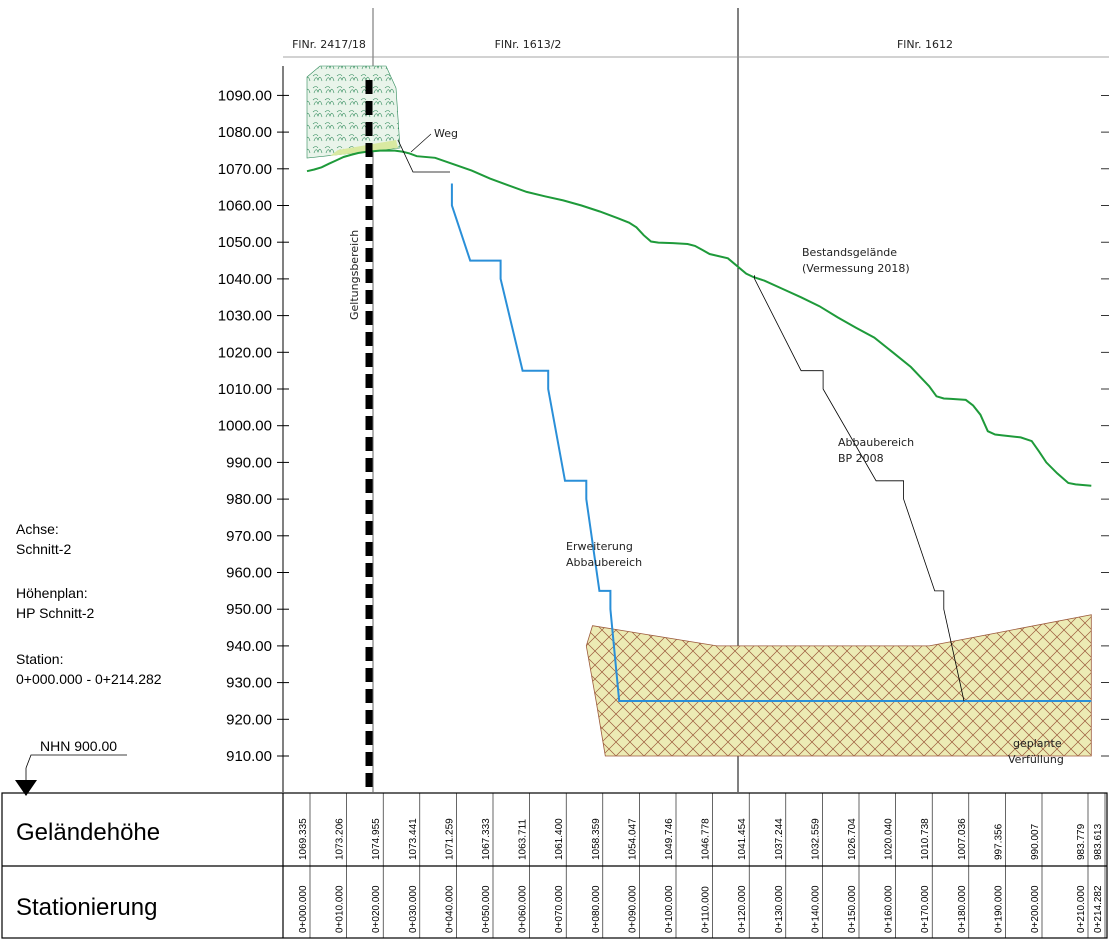 The width and height of the screenshot is (1109, 940). What do you see at coordinates (925, 839) in the screenshot?
I see `height-value: 1010.738` at bounding box center [925, 839].